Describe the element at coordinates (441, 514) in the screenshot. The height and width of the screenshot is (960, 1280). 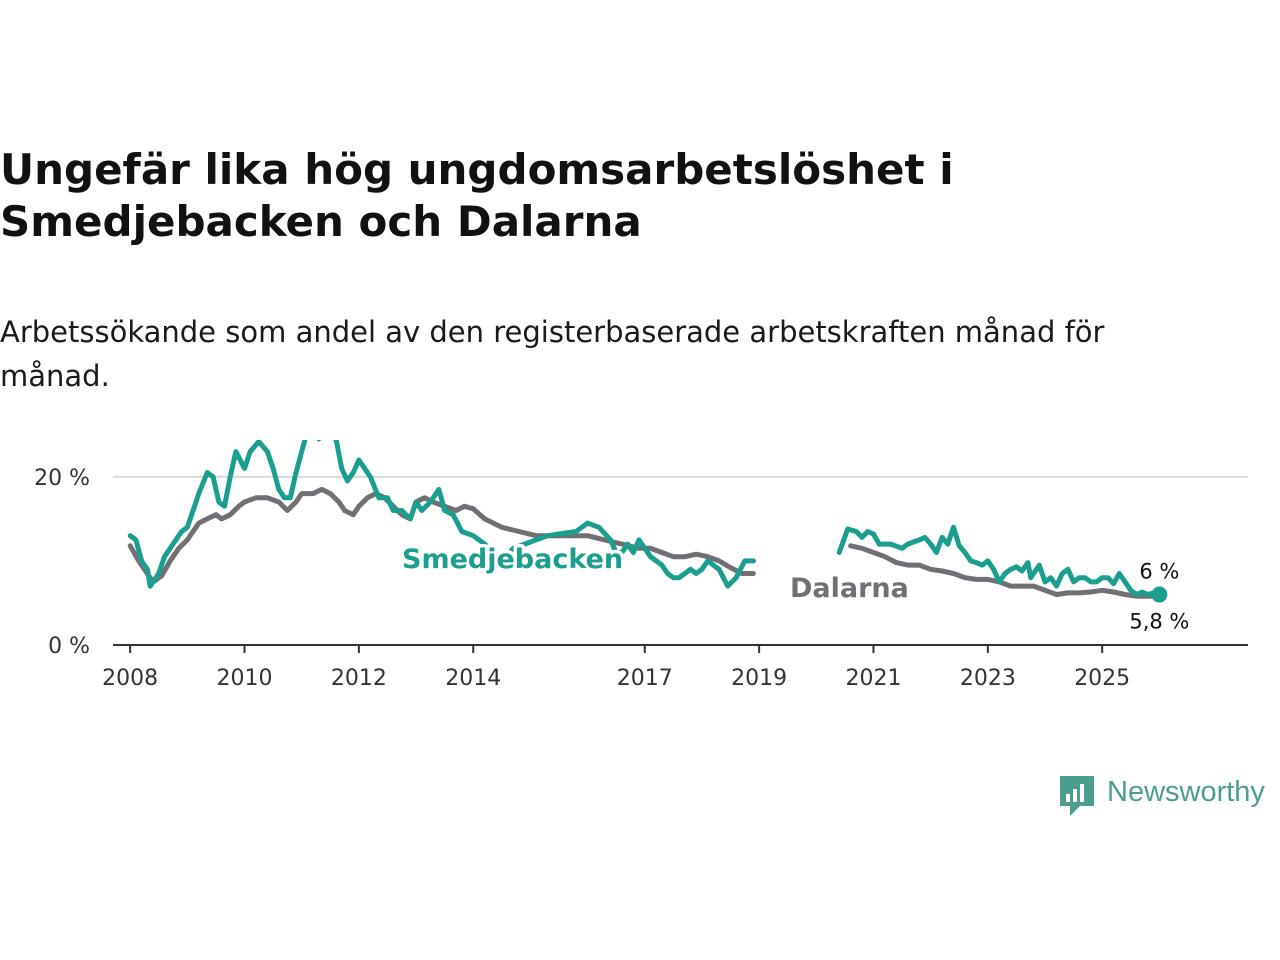
I see `smedjebacken-series-line` at that location.